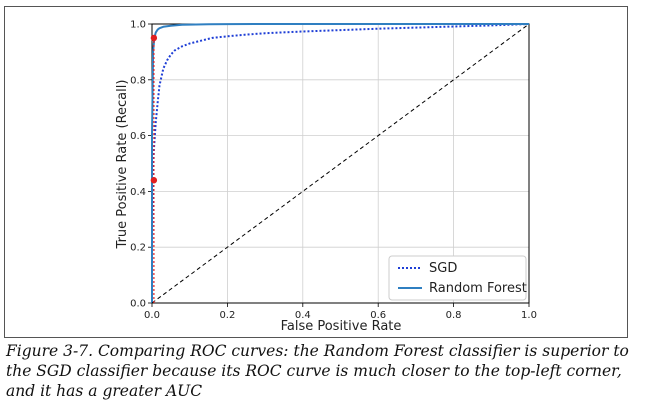 This screenshot has width=654, height=420. What do you see at coordinates (122, 165) in the screenshot?
I see `y-axis-label: True Positive Rate (Recall)` at bounding box center [122, 165].